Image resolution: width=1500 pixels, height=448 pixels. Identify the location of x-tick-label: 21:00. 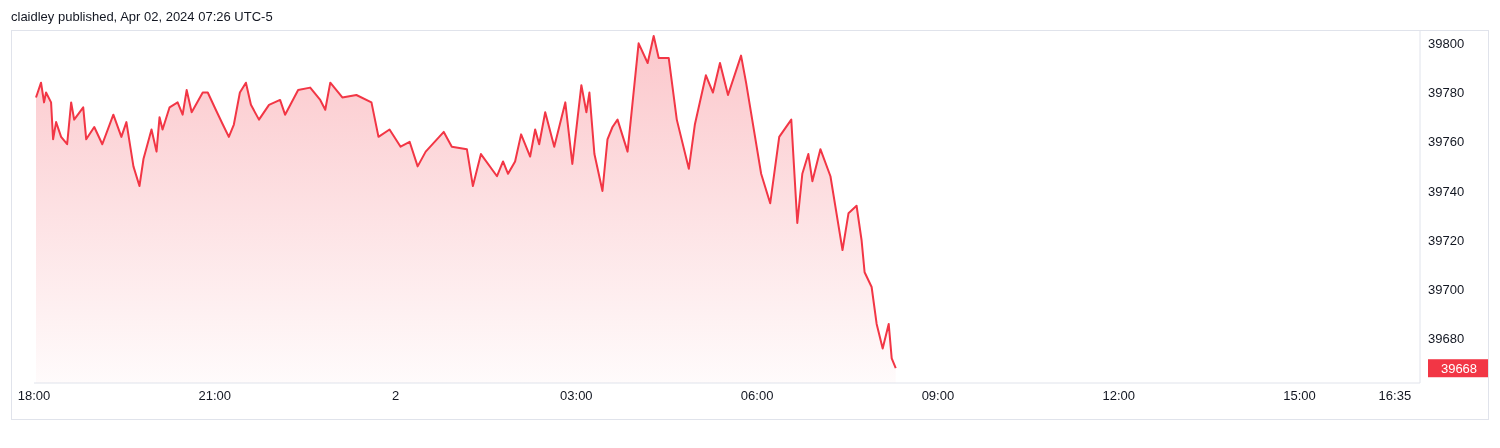
(215, 396).